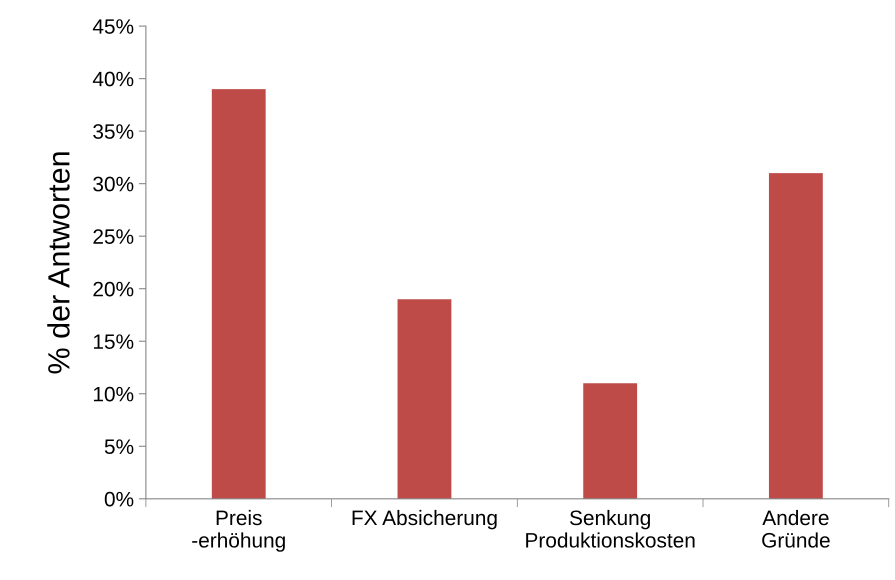  Describe the element at coordinates (238, 531) in the screenshot. I see `x-tick-label: Preis -erhöhung` at that location.